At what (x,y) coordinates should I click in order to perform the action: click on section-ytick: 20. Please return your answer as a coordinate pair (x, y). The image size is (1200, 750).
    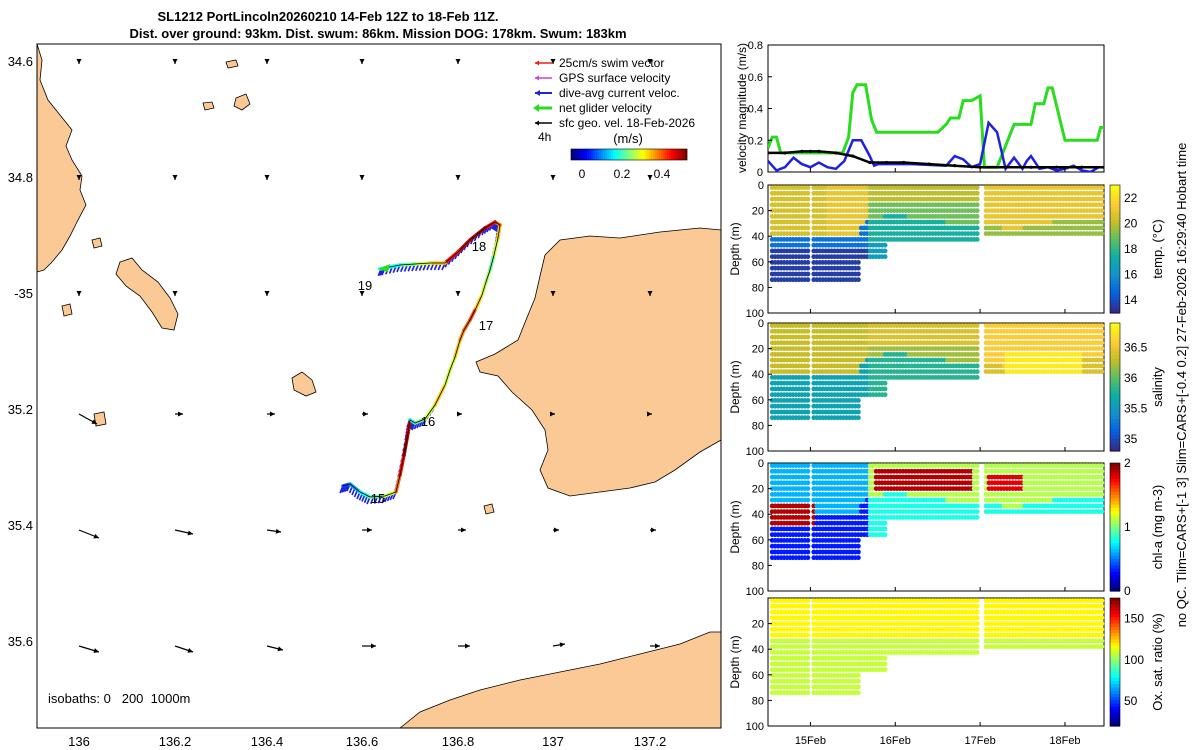
    Looking at the image, I should click on (758, 212).